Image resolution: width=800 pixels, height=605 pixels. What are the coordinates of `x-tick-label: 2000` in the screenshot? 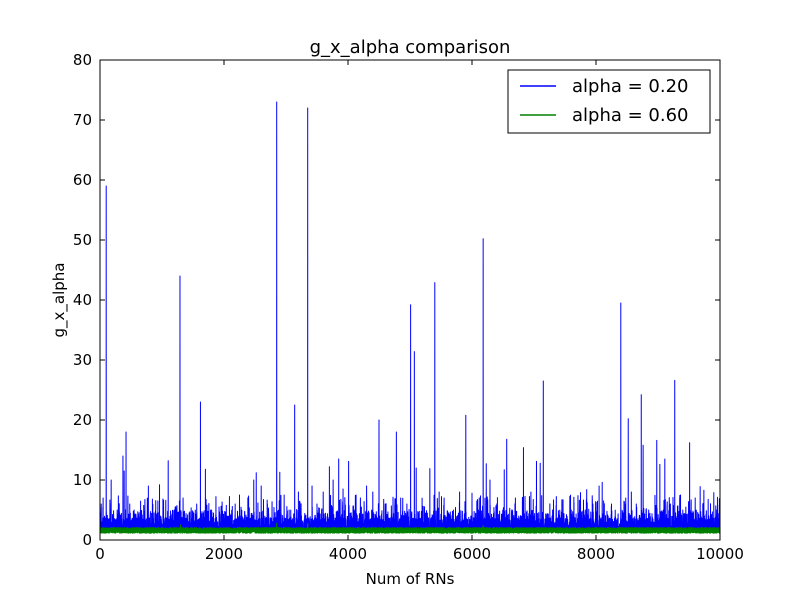 It's located at (224, 554).